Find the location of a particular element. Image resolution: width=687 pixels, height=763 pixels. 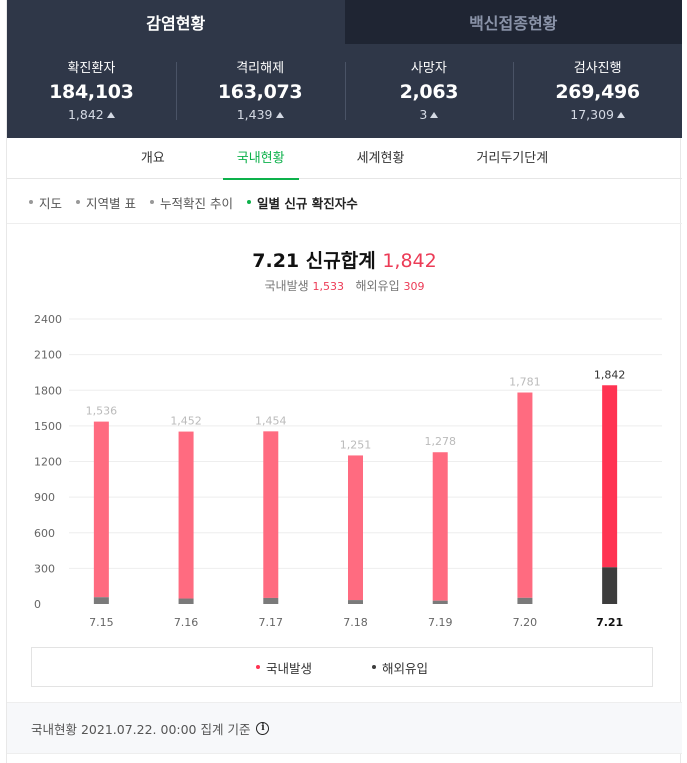

y-tick-label: 600 is located at coordinates (44, 533).